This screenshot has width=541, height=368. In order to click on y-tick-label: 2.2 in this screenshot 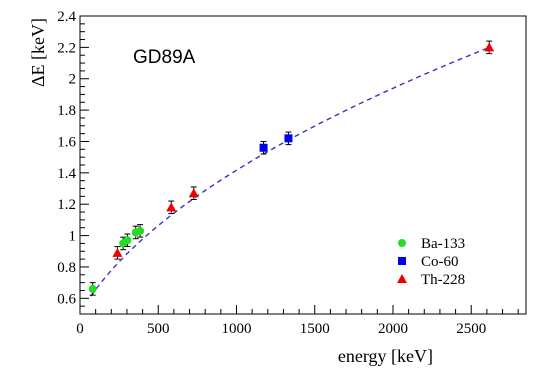, I will do `click(66, 48)`.